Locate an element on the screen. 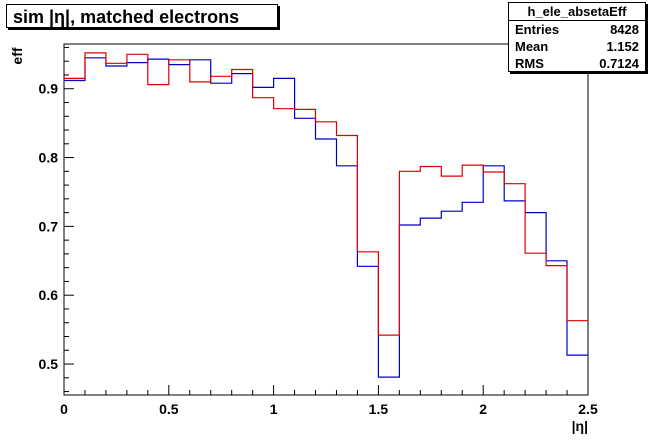 The height and width of the screenshot is (441, 653). y-tick-label: 0.9 is located at coordinates (49, 89).